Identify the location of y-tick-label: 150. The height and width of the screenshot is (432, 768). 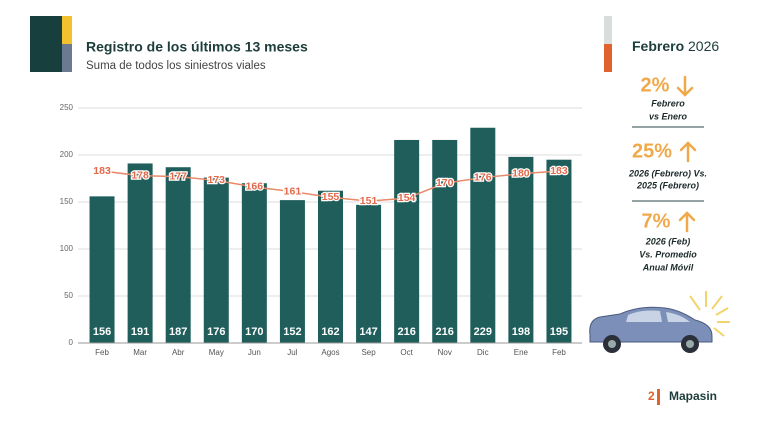
(67, 201).